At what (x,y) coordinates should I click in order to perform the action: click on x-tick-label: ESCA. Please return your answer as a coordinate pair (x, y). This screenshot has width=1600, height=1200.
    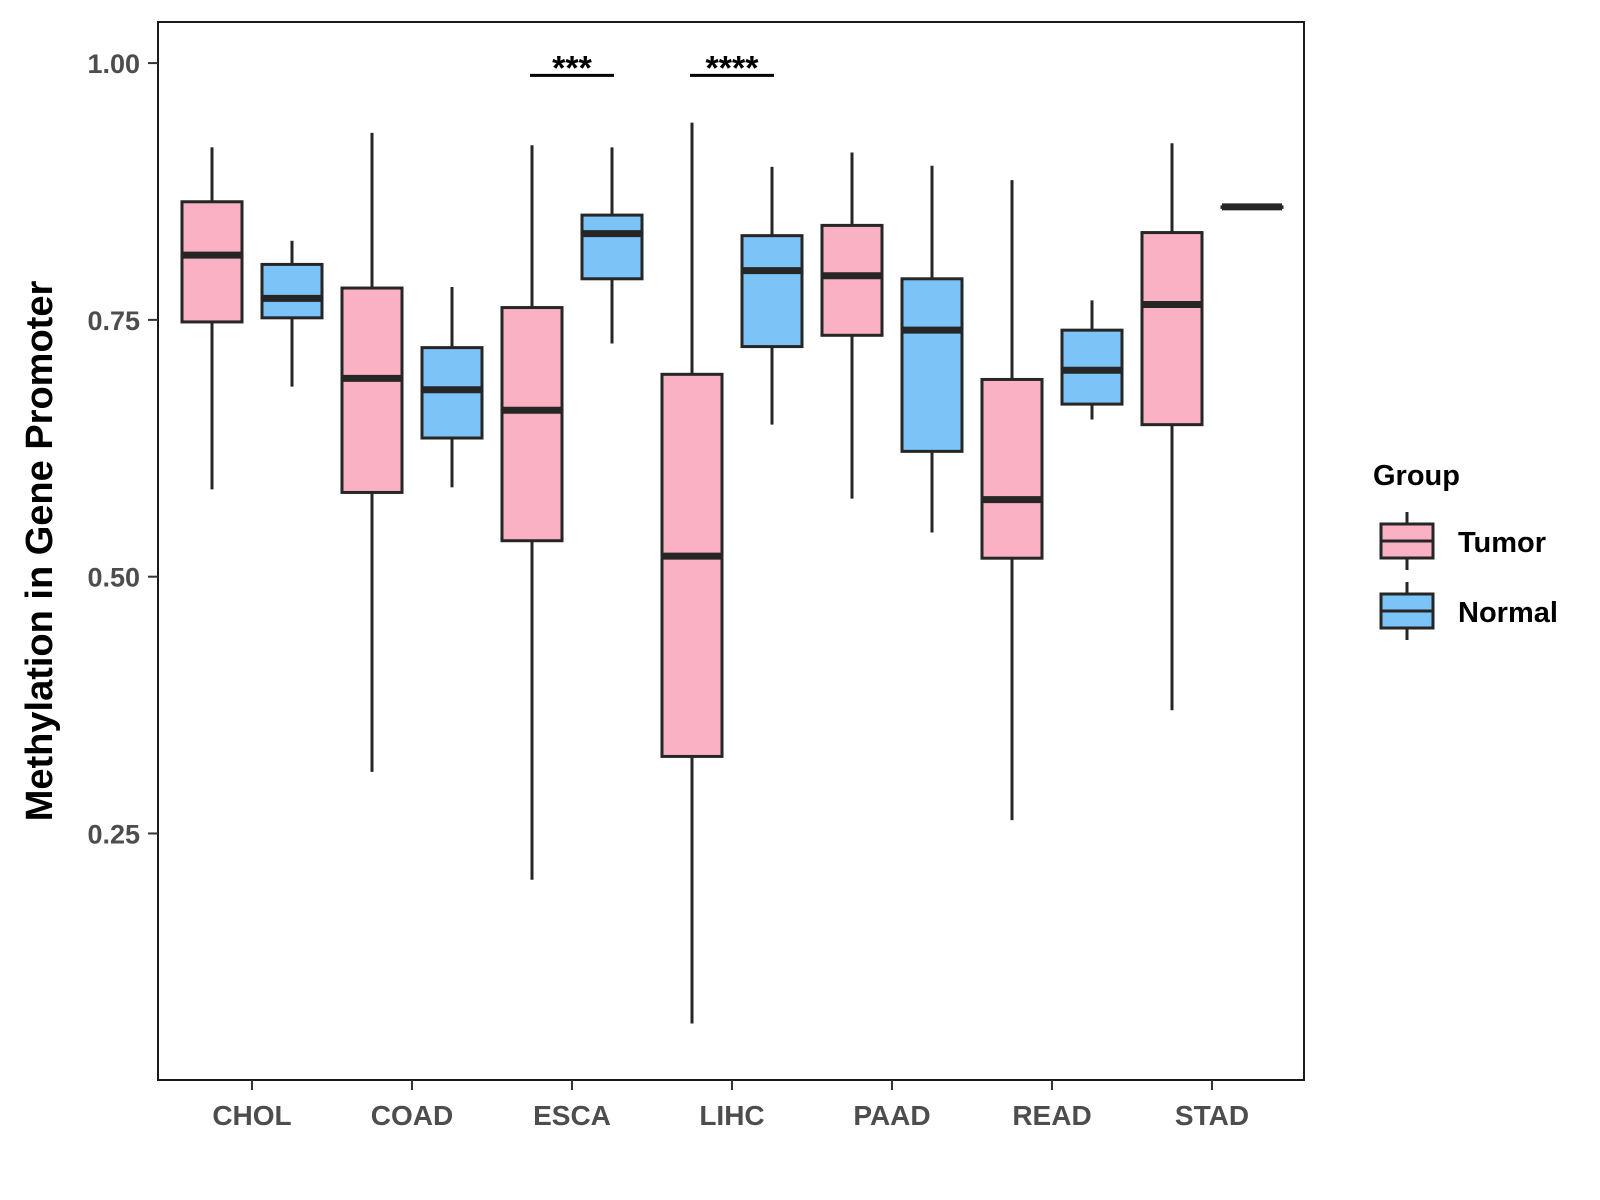
    Looking at the image, I should click on (572, 1115).